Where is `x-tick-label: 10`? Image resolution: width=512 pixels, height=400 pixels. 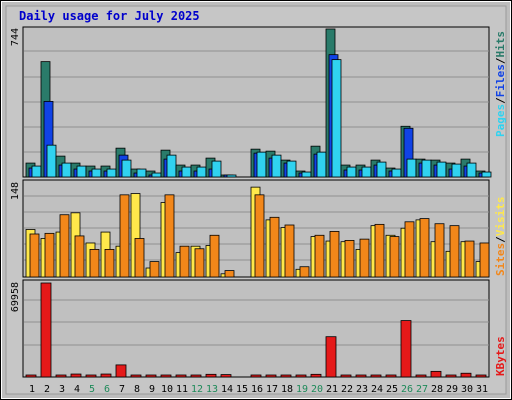
x-tick-label: 10 is located at coordinates (167, 389).